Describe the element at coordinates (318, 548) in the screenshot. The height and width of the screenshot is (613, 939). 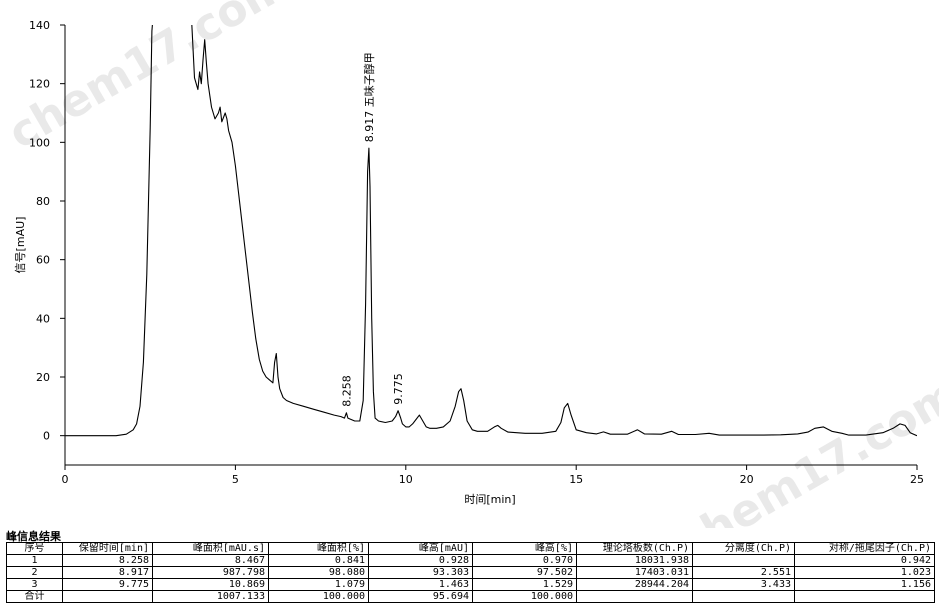
I see `column-header: 峰面积[%]` at that location.